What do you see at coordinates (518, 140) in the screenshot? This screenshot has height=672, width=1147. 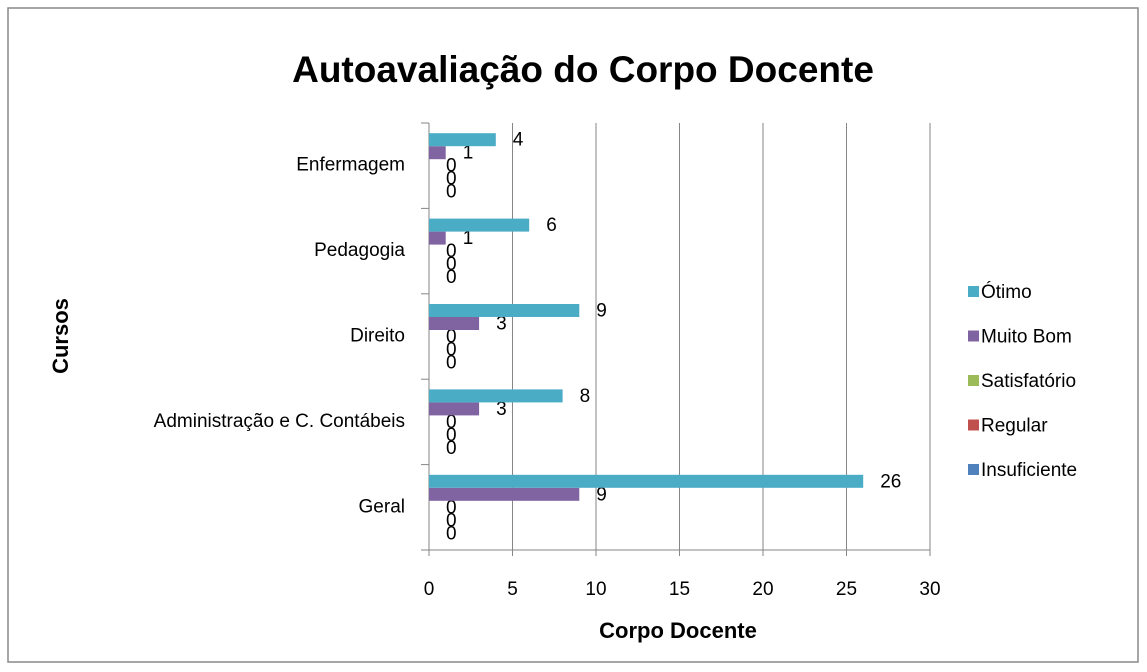 I see `data-label: 4` at bounding box center [518, 140].